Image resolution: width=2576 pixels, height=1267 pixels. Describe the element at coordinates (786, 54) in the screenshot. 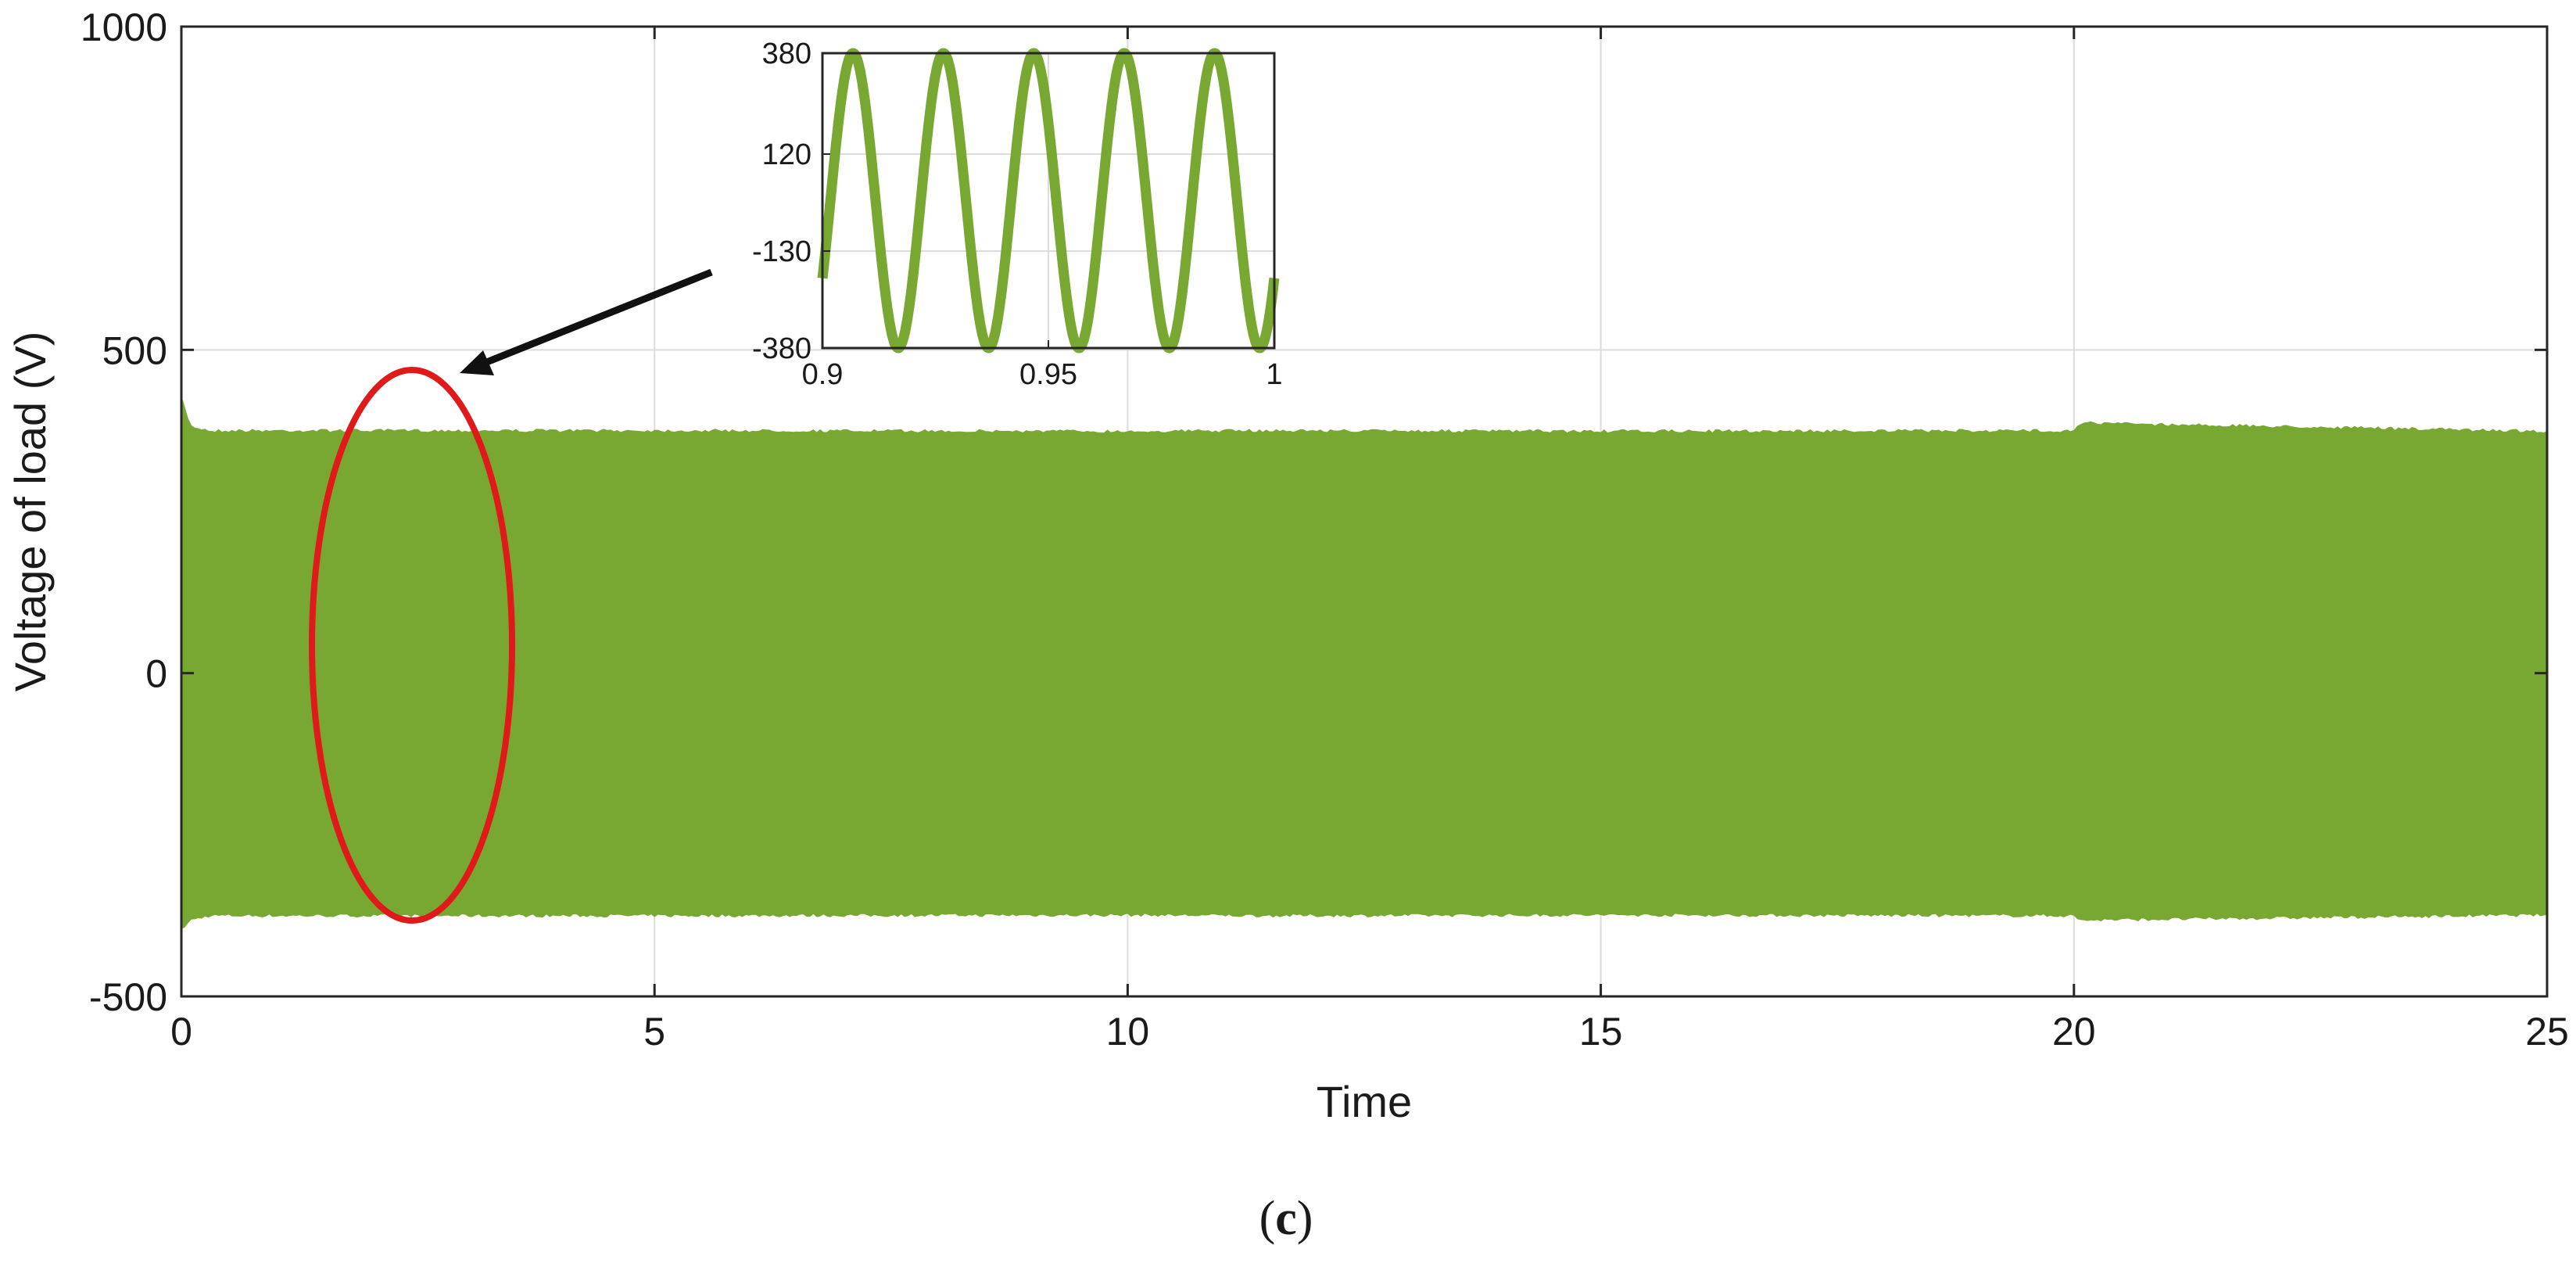

I see `inset-y-tick-label: 380` at that location.